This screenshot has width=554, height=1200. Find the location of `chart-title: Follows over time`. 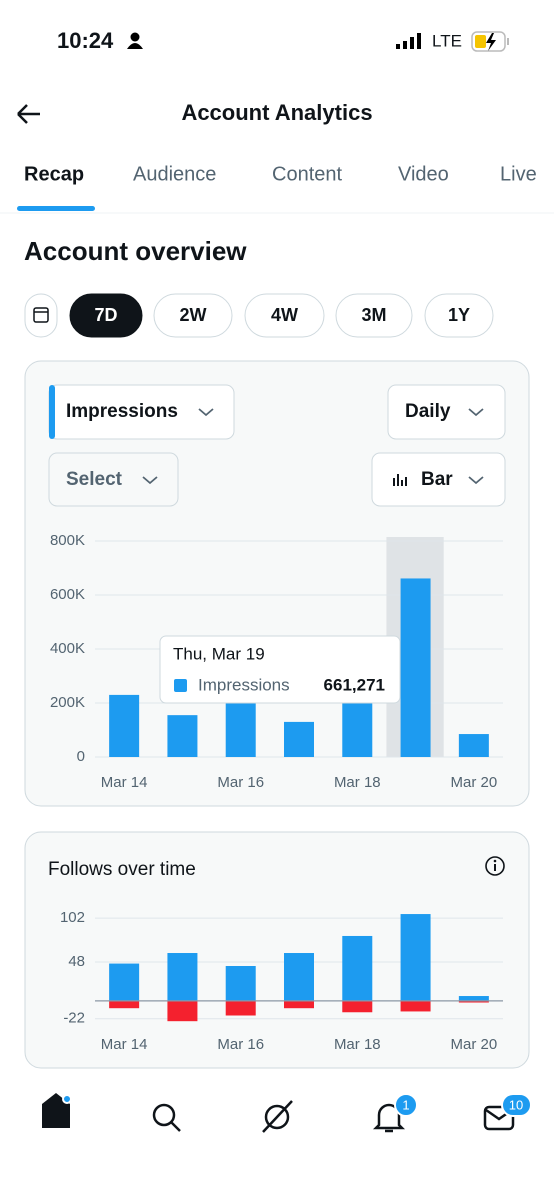

chart-title: Follows over time is located at coordinates (122, 869).